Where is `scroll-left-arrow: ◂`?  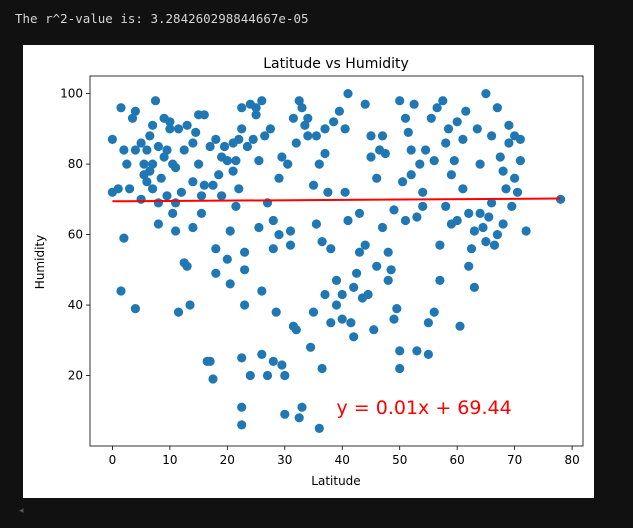 scroll-left-arrow: ◂ is located at coordinates (21, 511).